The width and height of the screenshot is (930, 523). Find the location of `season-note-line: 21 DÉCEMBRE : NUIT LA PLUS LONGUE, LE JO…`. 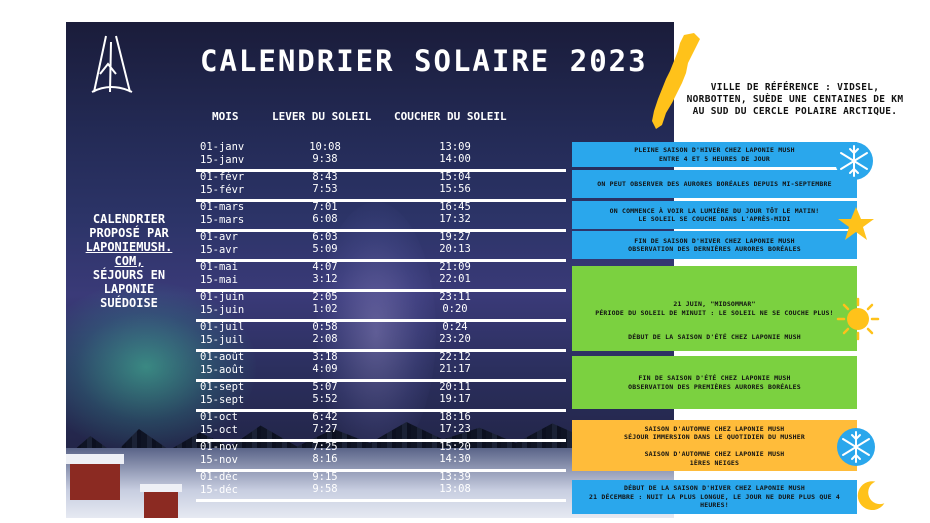

season-note-line: 21 DÉCEMBRE : NUIT LA PLUS LONGUE, LE JO… is located at coordinates (714, 496).